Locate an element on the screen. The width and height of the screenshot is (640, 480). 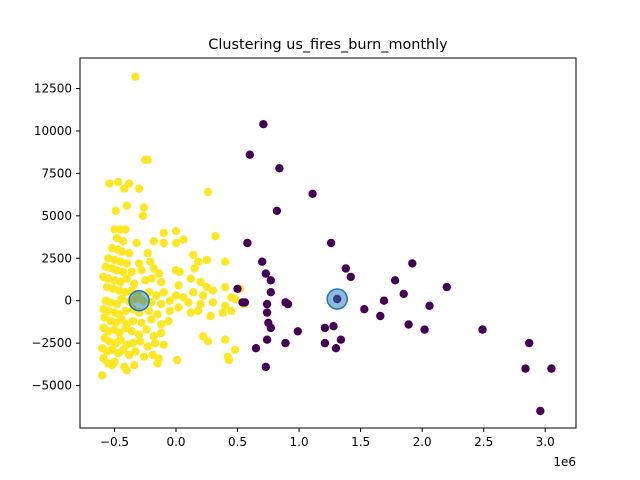
x-tick-label: −0.5 is located at coordinates (114, 442).